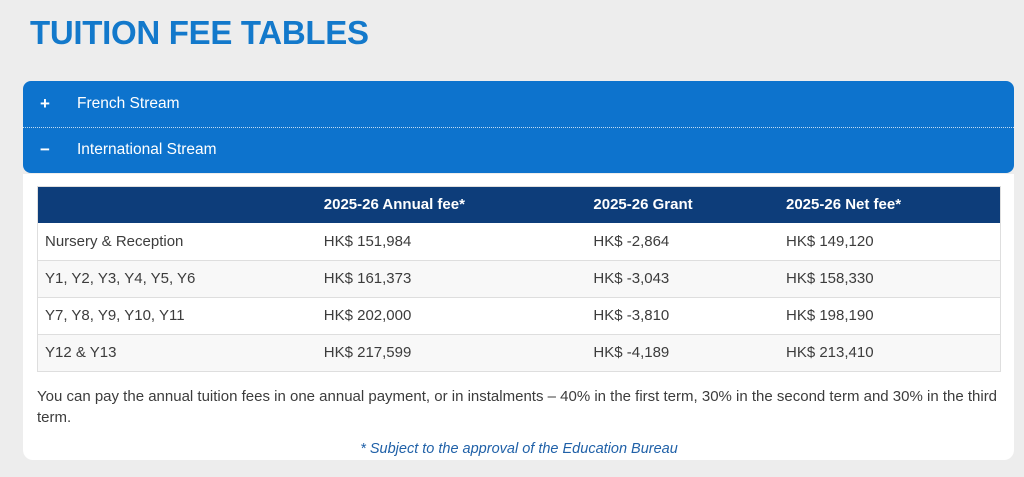  I want to click on page-title: TUITION FEE TABLES, so click(199, 32).